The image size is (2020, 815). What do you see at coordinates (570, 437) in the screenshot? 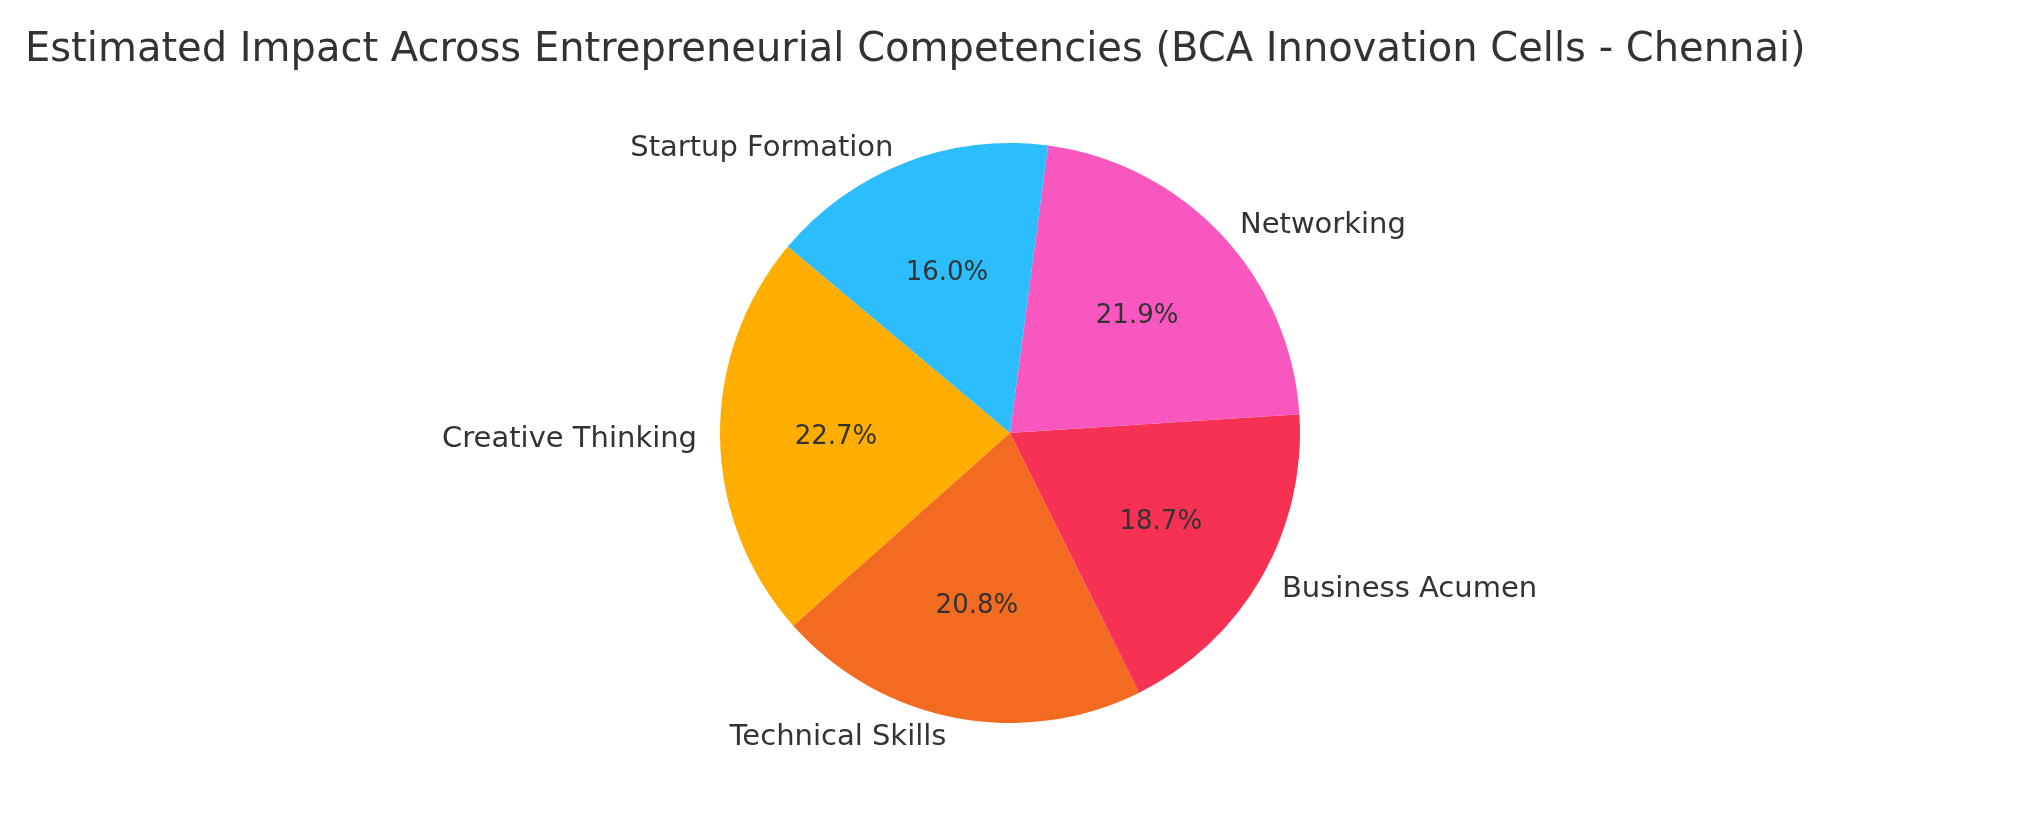
I see `slice-label: Creative Thinking` at bounding box center [570, 437].